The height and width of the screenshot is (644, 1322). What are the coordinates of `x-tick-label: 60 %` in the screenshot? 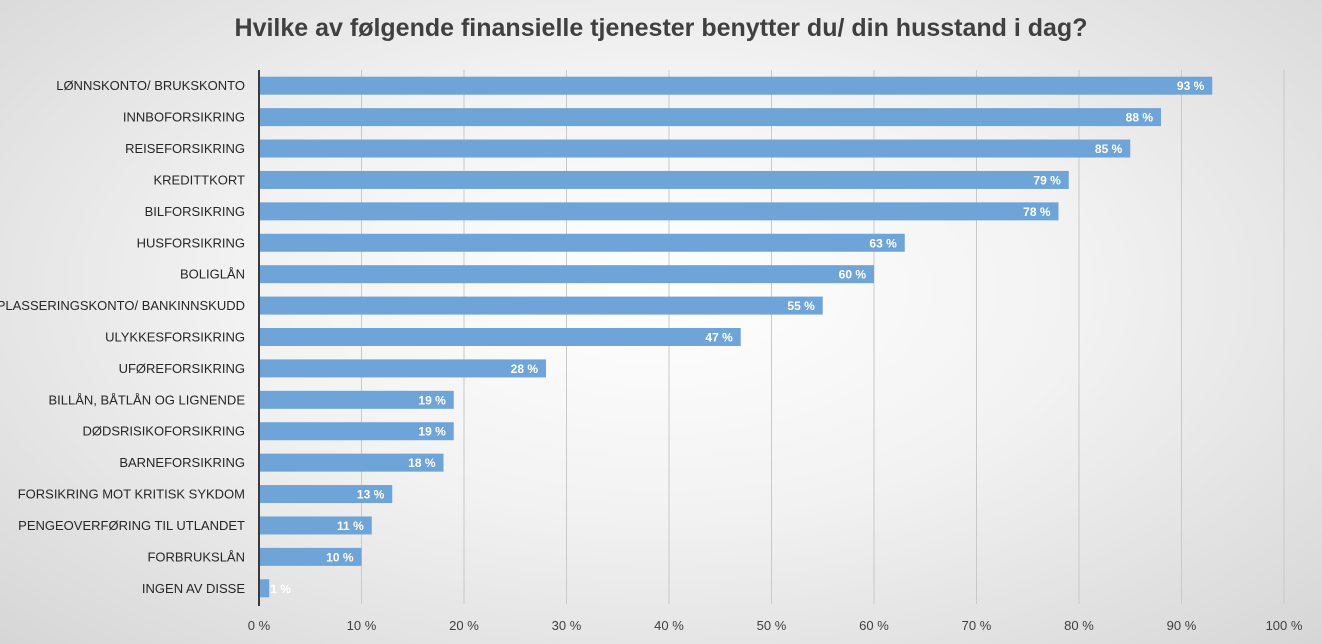 It's located at (874, 625).